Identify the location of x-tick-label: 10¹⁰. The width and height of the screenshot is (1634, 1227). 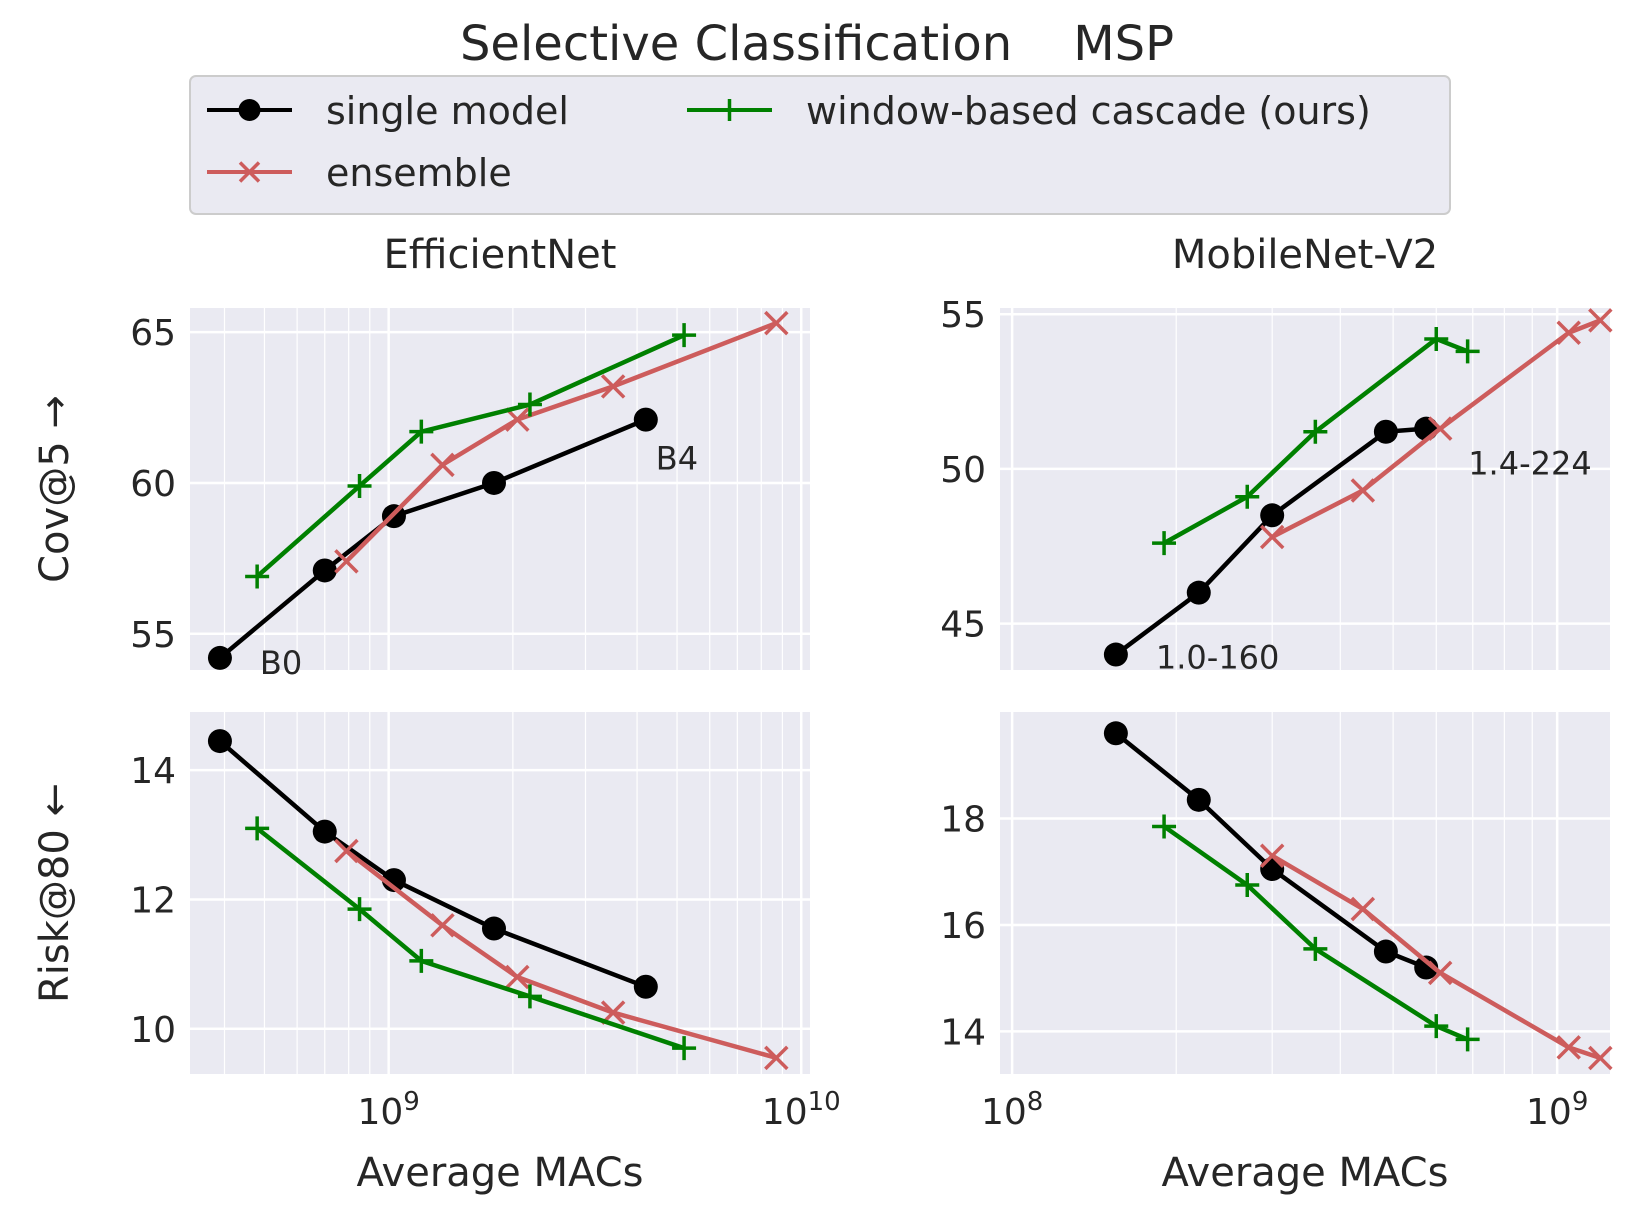
(801, 1110).